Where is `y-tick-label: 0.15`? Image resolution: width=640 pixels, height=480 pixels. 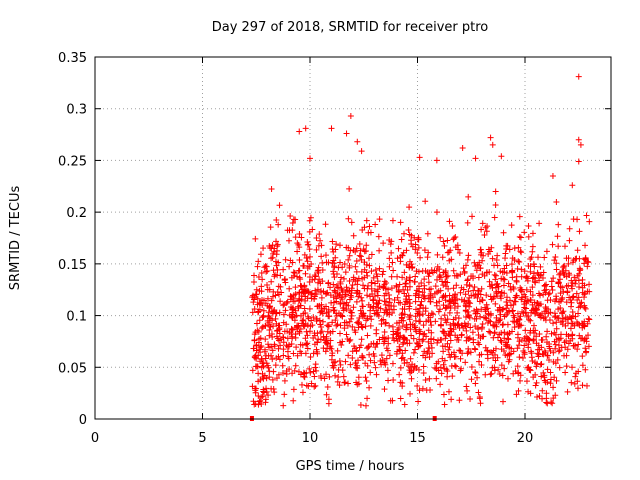
y-tick-label: 0.15 is located at coordinates (72, 265).